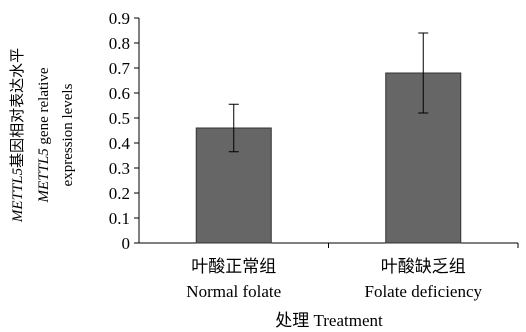  What do you see at coordinates (119, 118) in the screenshot?
I see `y-tick-label: 0.5` at bounding box center [119, 118].